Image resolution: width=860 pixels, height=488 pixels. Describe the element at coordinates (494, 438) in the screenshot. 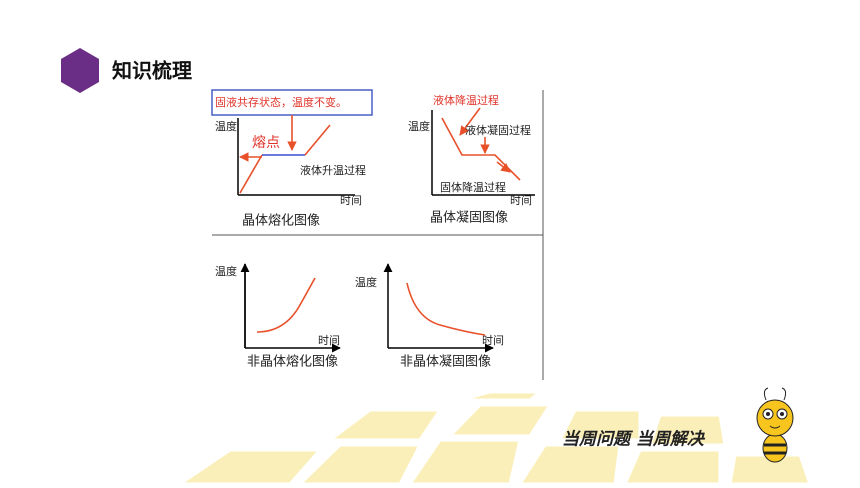

I see `honeycomb` at that location.